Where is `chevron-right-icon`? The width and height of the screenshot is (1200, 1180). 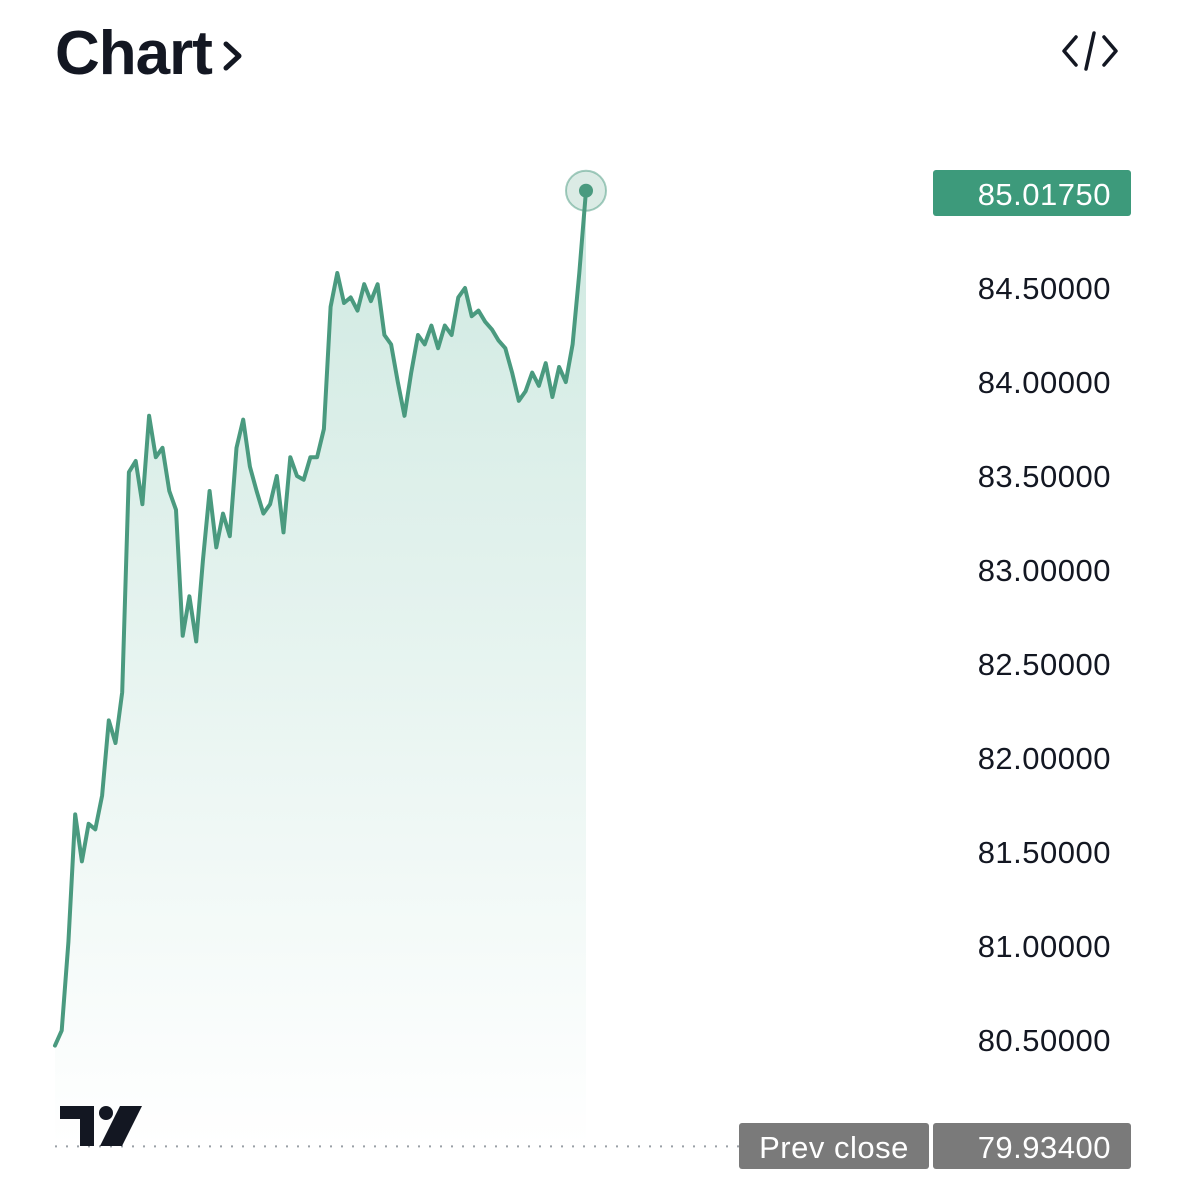
chevron-right-icon is located at coordinates (233, 53).